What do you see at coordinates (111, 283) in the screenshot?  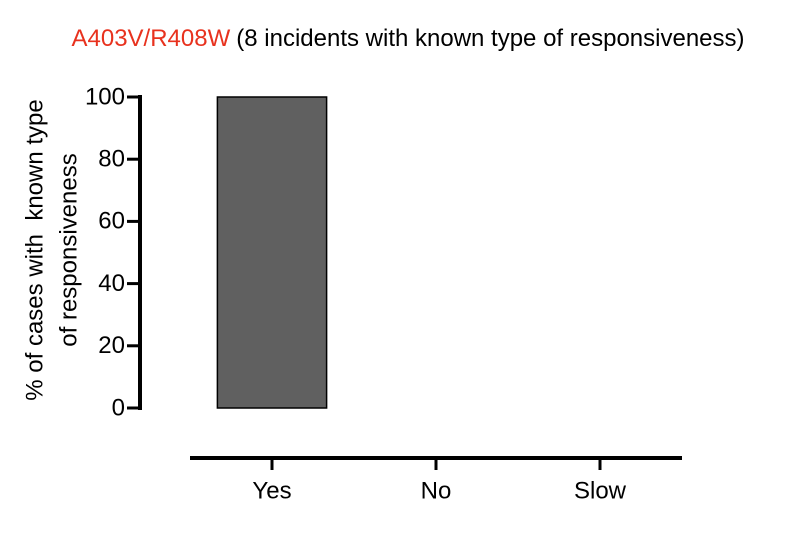 I see `y-tick-label: 40` at bounding box center [111, 283].